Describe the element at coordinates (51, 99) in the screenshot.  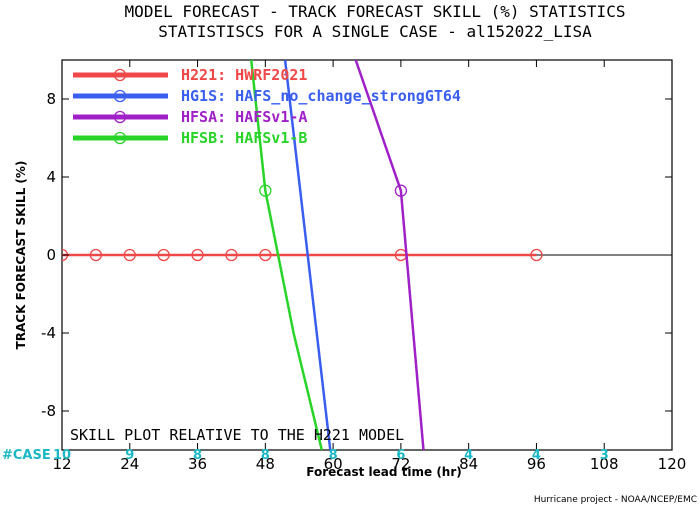
I see `y-tick-label: 8` at that location.